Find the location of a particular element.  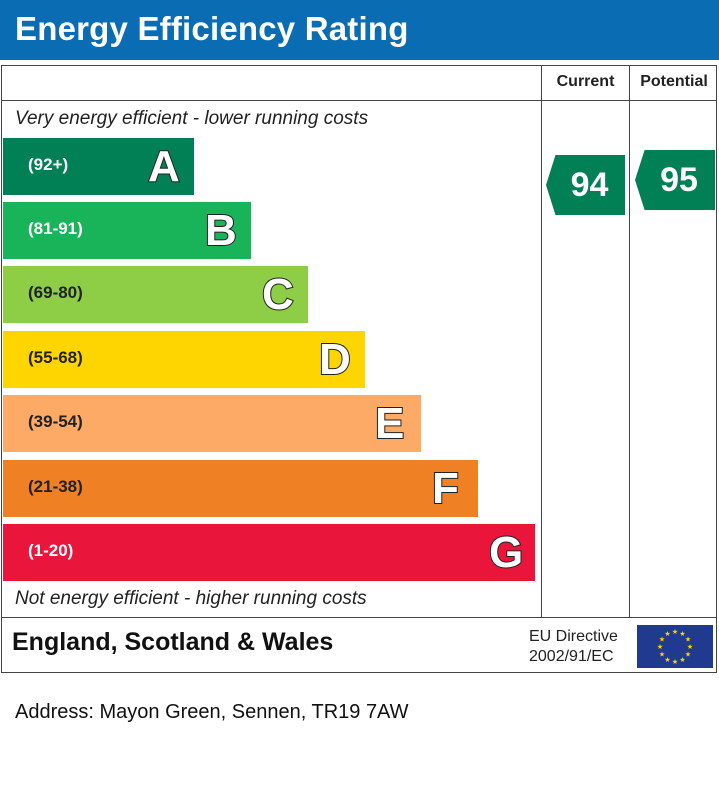

band-g: (1-20) G is located at coordinates (269, 552).